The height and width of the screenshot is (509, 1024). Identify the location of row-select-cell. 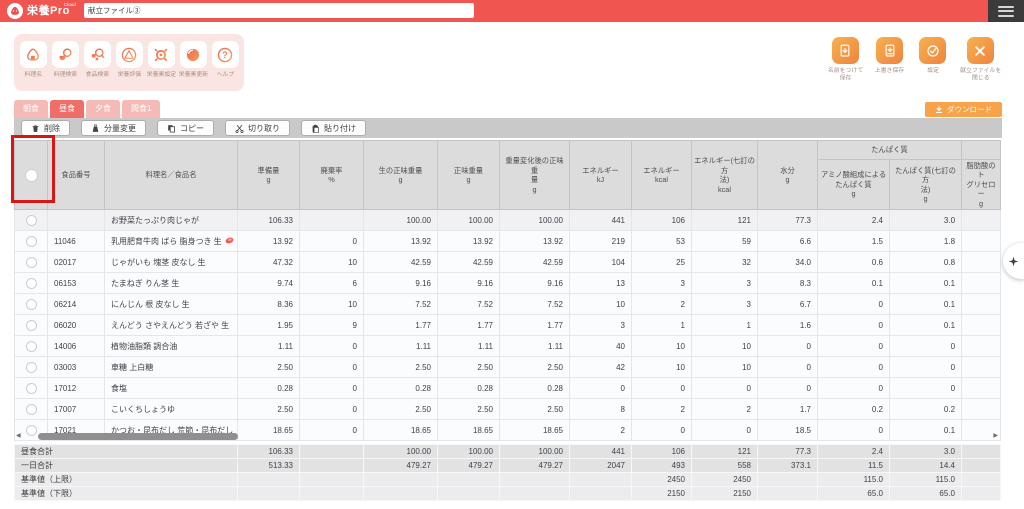
(31, 388).